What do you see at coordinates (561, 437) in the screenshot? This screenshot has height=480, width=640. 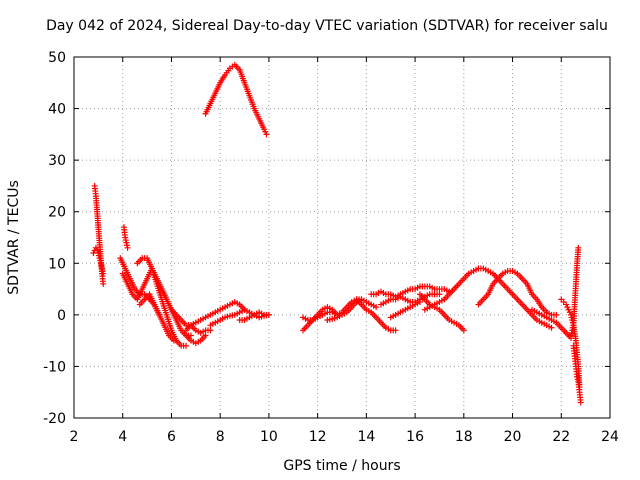 I see `x-tick-label: 22` at bounding box center [561, 437].